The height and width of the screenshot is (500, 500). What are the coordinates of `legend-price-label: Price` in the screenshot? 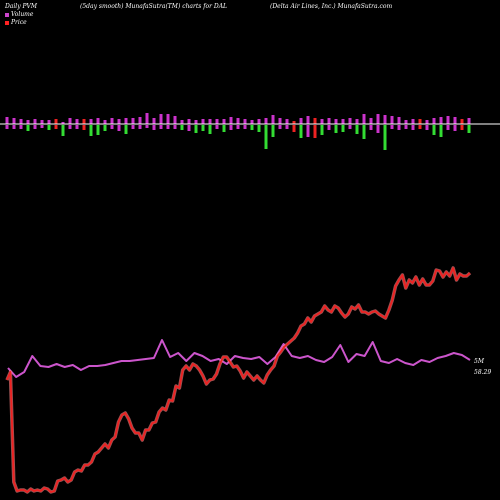 It's located at (19, 22).